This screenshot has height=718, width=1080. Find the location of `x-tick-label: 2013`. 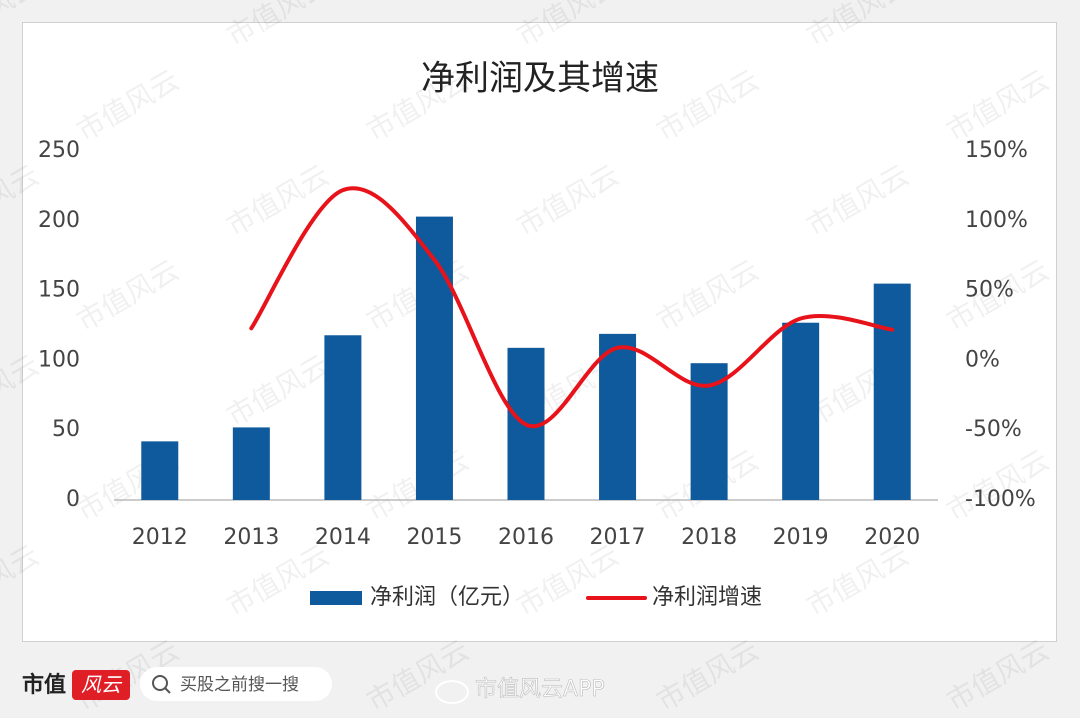

x-tick-label: 2013 is located at coordinates (251, 537).